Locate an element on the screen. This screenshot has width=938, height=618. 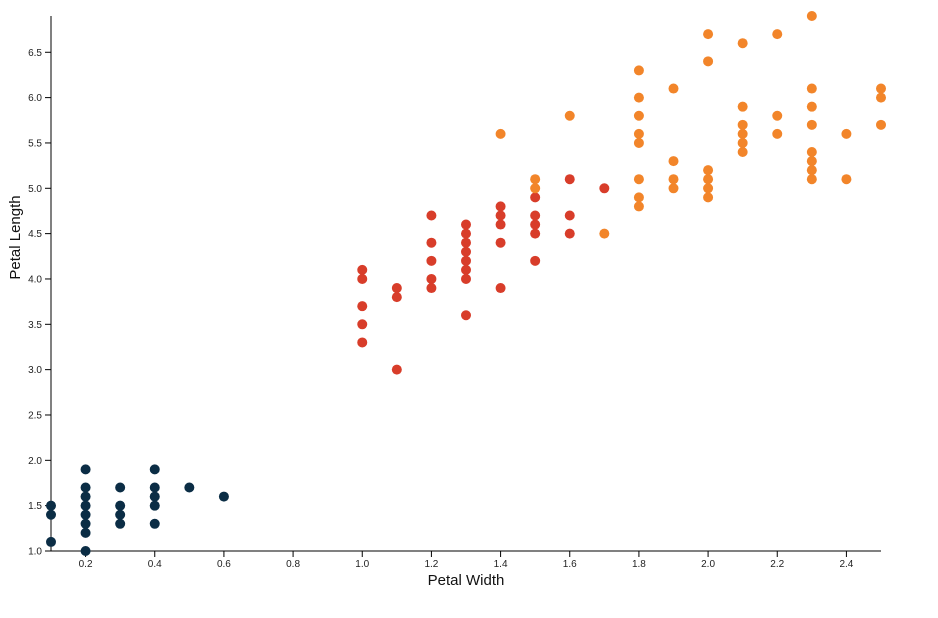
x-tick-label: 2.0 is located at coordinates (708, 564).